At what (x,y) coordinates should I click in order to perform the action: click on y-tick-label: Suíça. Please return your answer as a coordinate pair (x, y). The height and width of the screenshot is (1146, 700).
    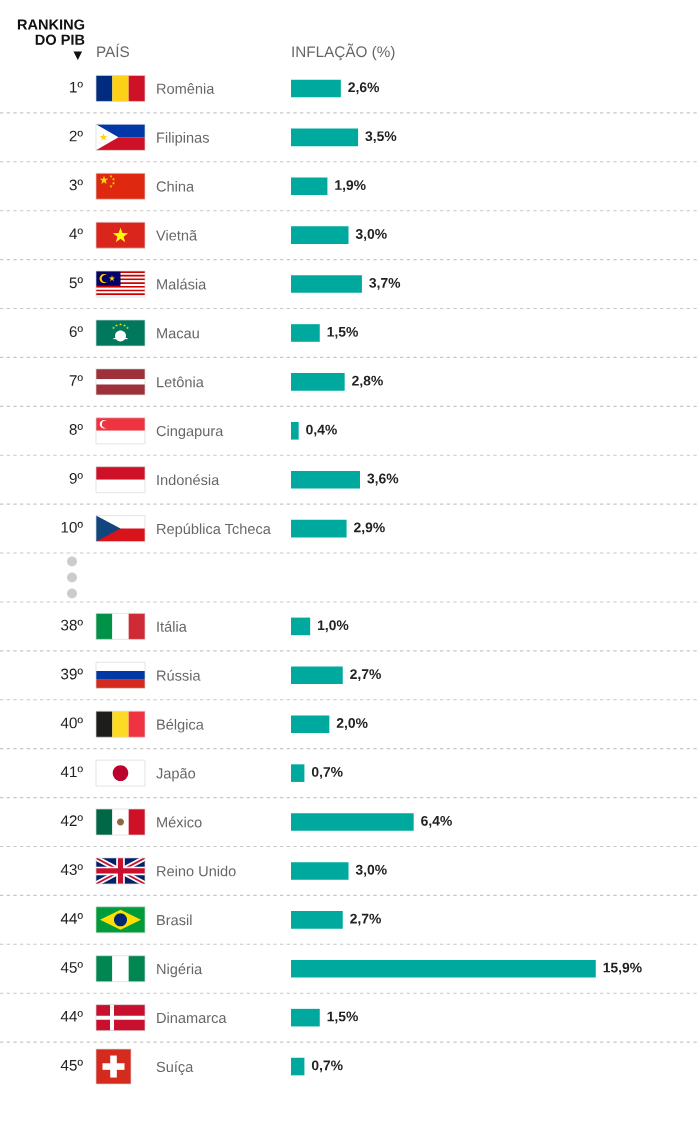
    Looking at the image, I should click on (175, 1068).